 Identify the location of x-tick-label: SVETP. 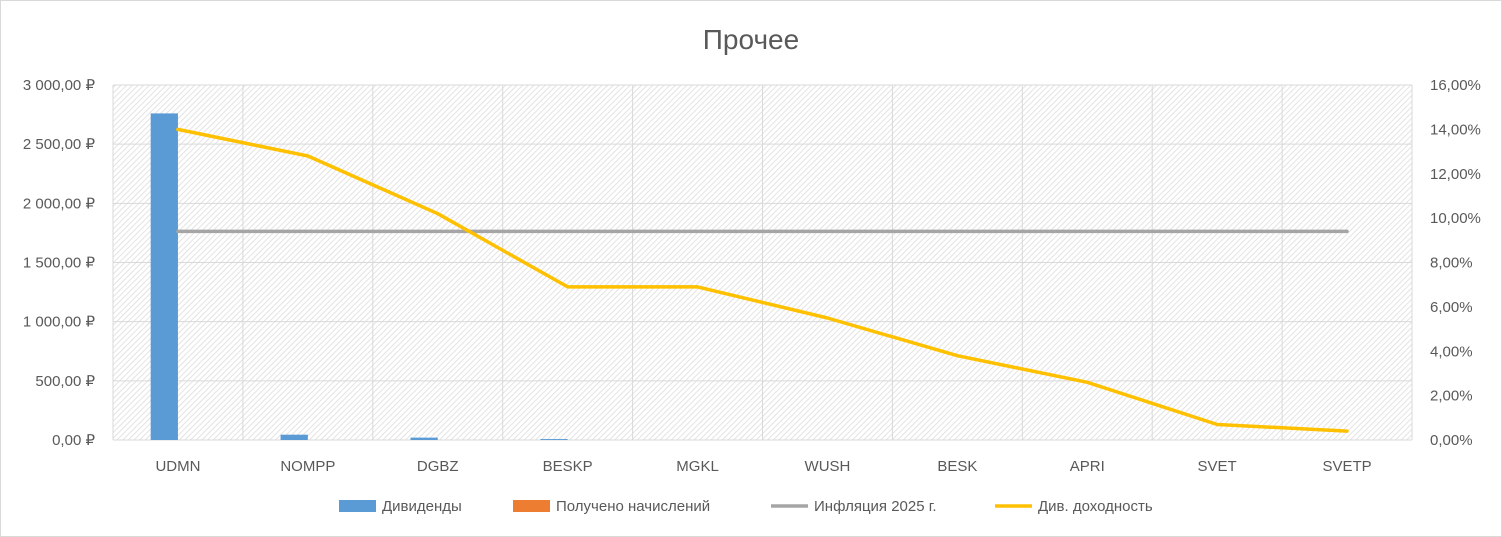
(1346, 466).